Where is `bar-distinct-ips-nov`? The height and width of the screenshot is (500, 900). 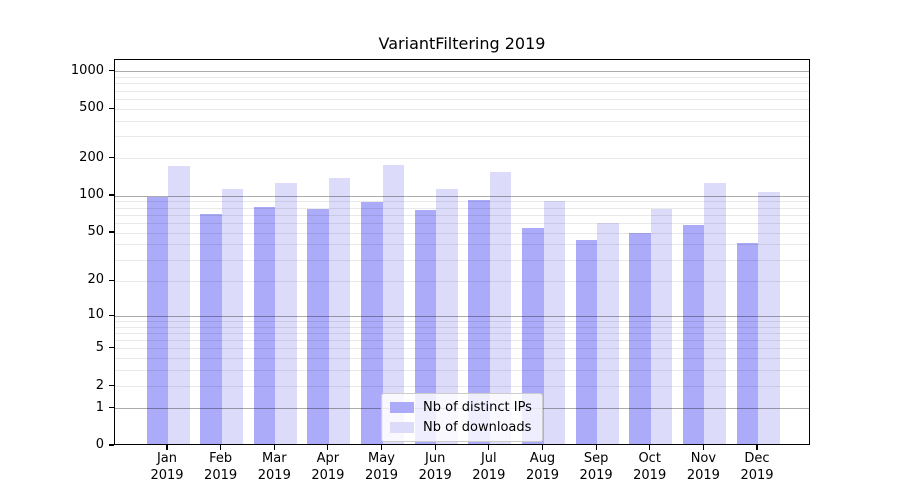
bar-distinct-ips-nov is located at coordinates (693, 334).